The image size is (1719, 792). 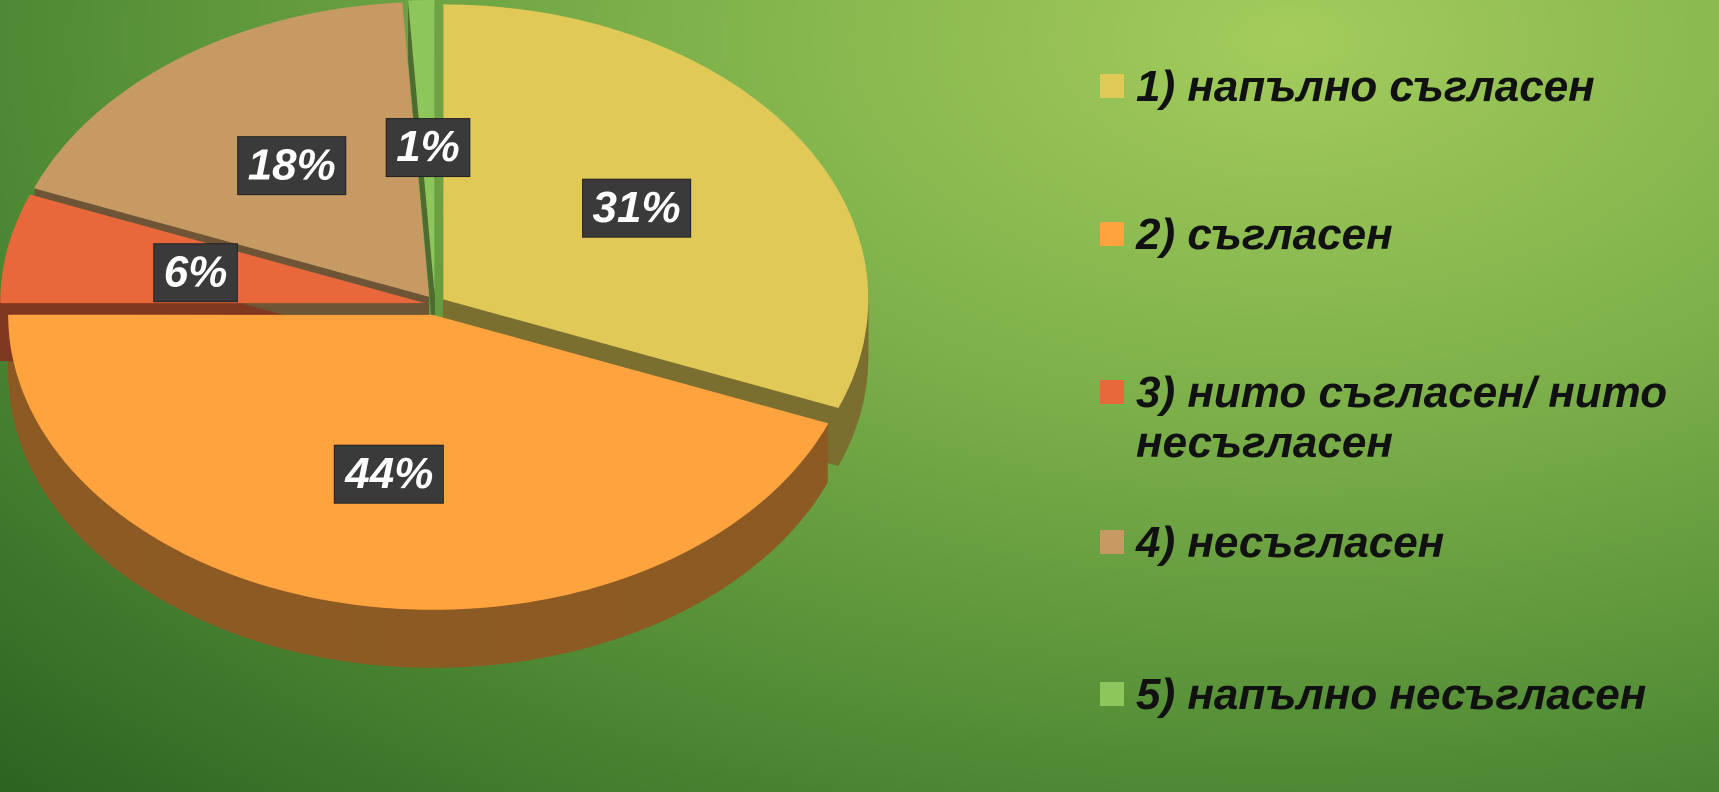 I want to click on legend-item: 3) нито съгласен/ нито несъгласен, so click(x=1405, y=418).